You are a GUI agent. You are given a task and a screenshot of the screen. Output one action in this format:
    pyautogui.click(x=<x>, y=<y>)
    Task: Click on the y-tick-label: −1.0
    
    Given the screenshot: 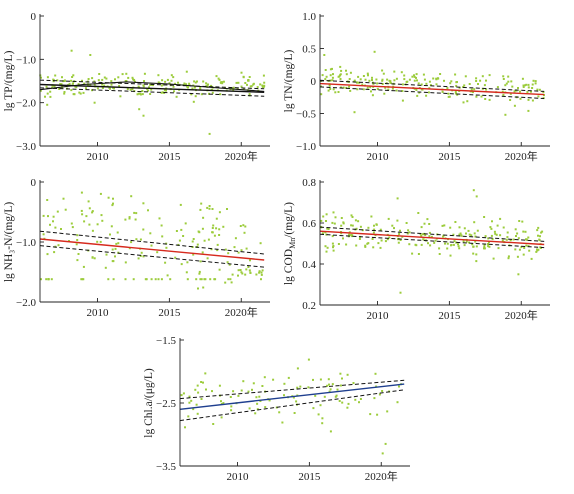 What is the action you would take?
    pyautogui.click(x=306, y=147)
    